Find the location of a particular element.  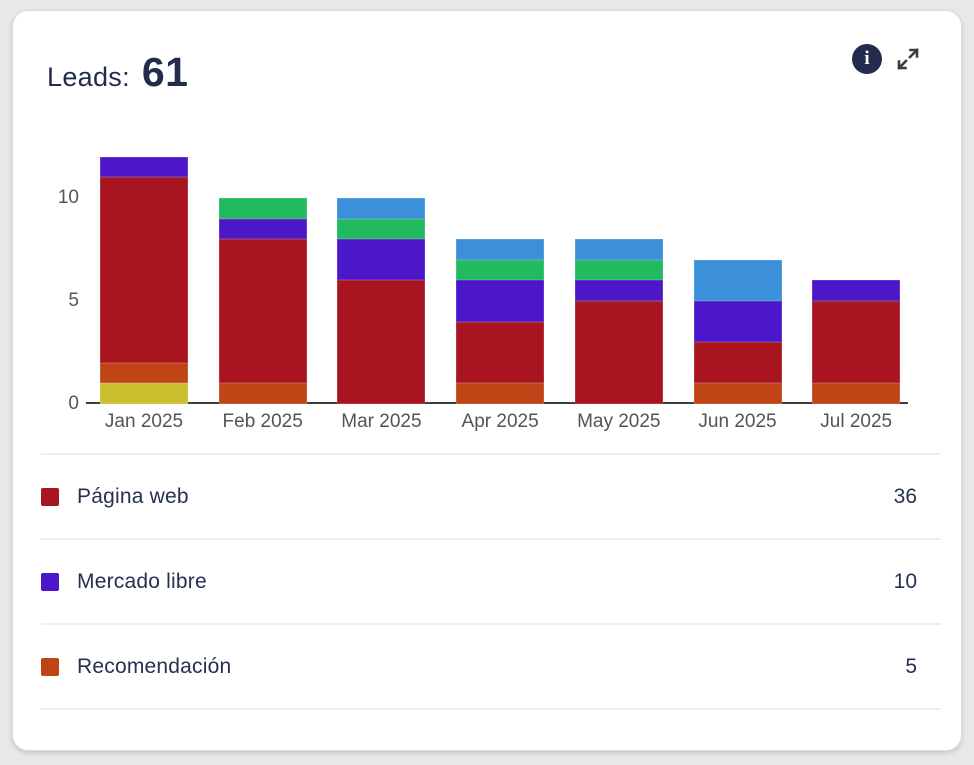

y-axis-tick-label: 0 is located at coordinates (73, 403).